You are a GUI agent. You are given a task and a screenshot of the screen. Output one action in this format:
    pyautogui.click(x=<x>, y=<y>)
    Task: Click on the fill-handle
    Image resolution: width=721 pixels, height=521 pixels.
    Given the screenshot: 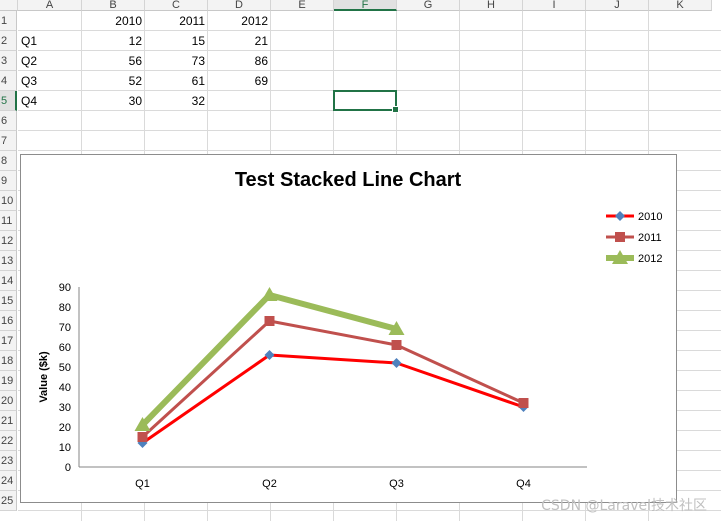 What is the action you would take?
    pyautogui.click(x=395, y=109)
    